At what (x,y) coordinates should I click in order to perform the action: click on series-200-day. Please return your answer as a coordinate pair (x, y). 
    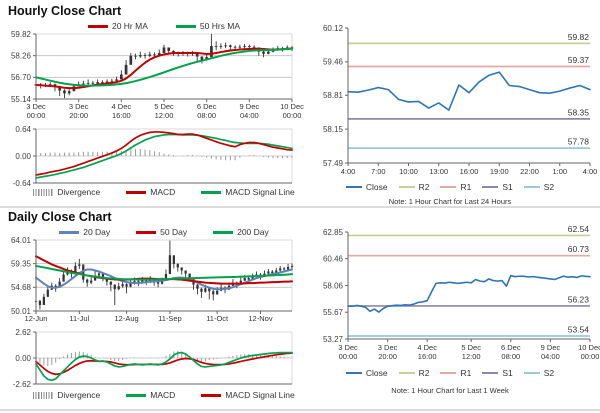
    Looking at the image, I should click on (164, 272).